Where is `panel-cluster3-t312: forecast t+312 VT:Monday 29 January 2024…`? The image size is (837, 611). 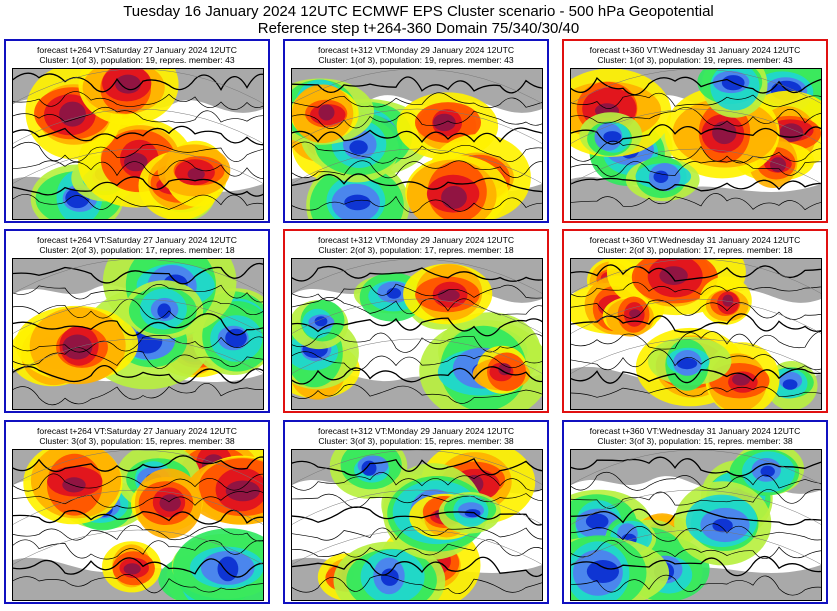 panel-cluster3-t312: forecast t+312 VT:Monday 29 January 2024… is located at coordinates (416, 512).